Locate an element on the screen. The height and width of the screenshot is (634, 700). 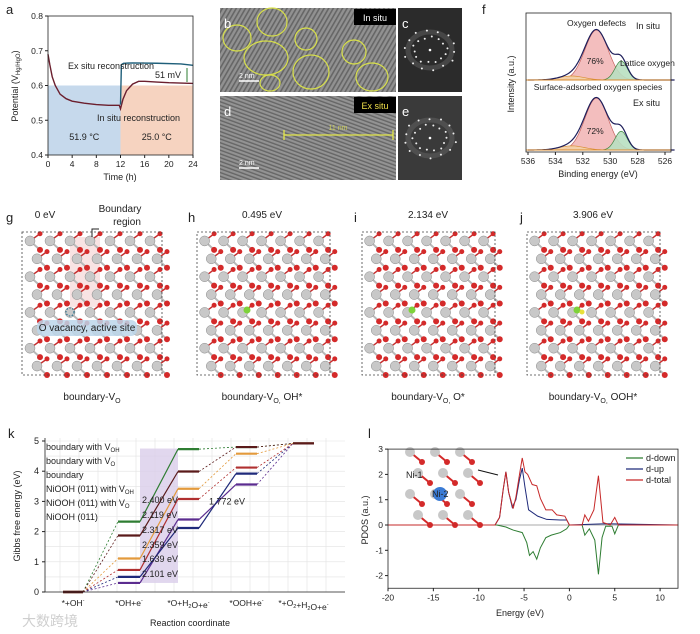
series-label-ex-situ: Ex situ reconstruction is located at coordinates (111, 66).